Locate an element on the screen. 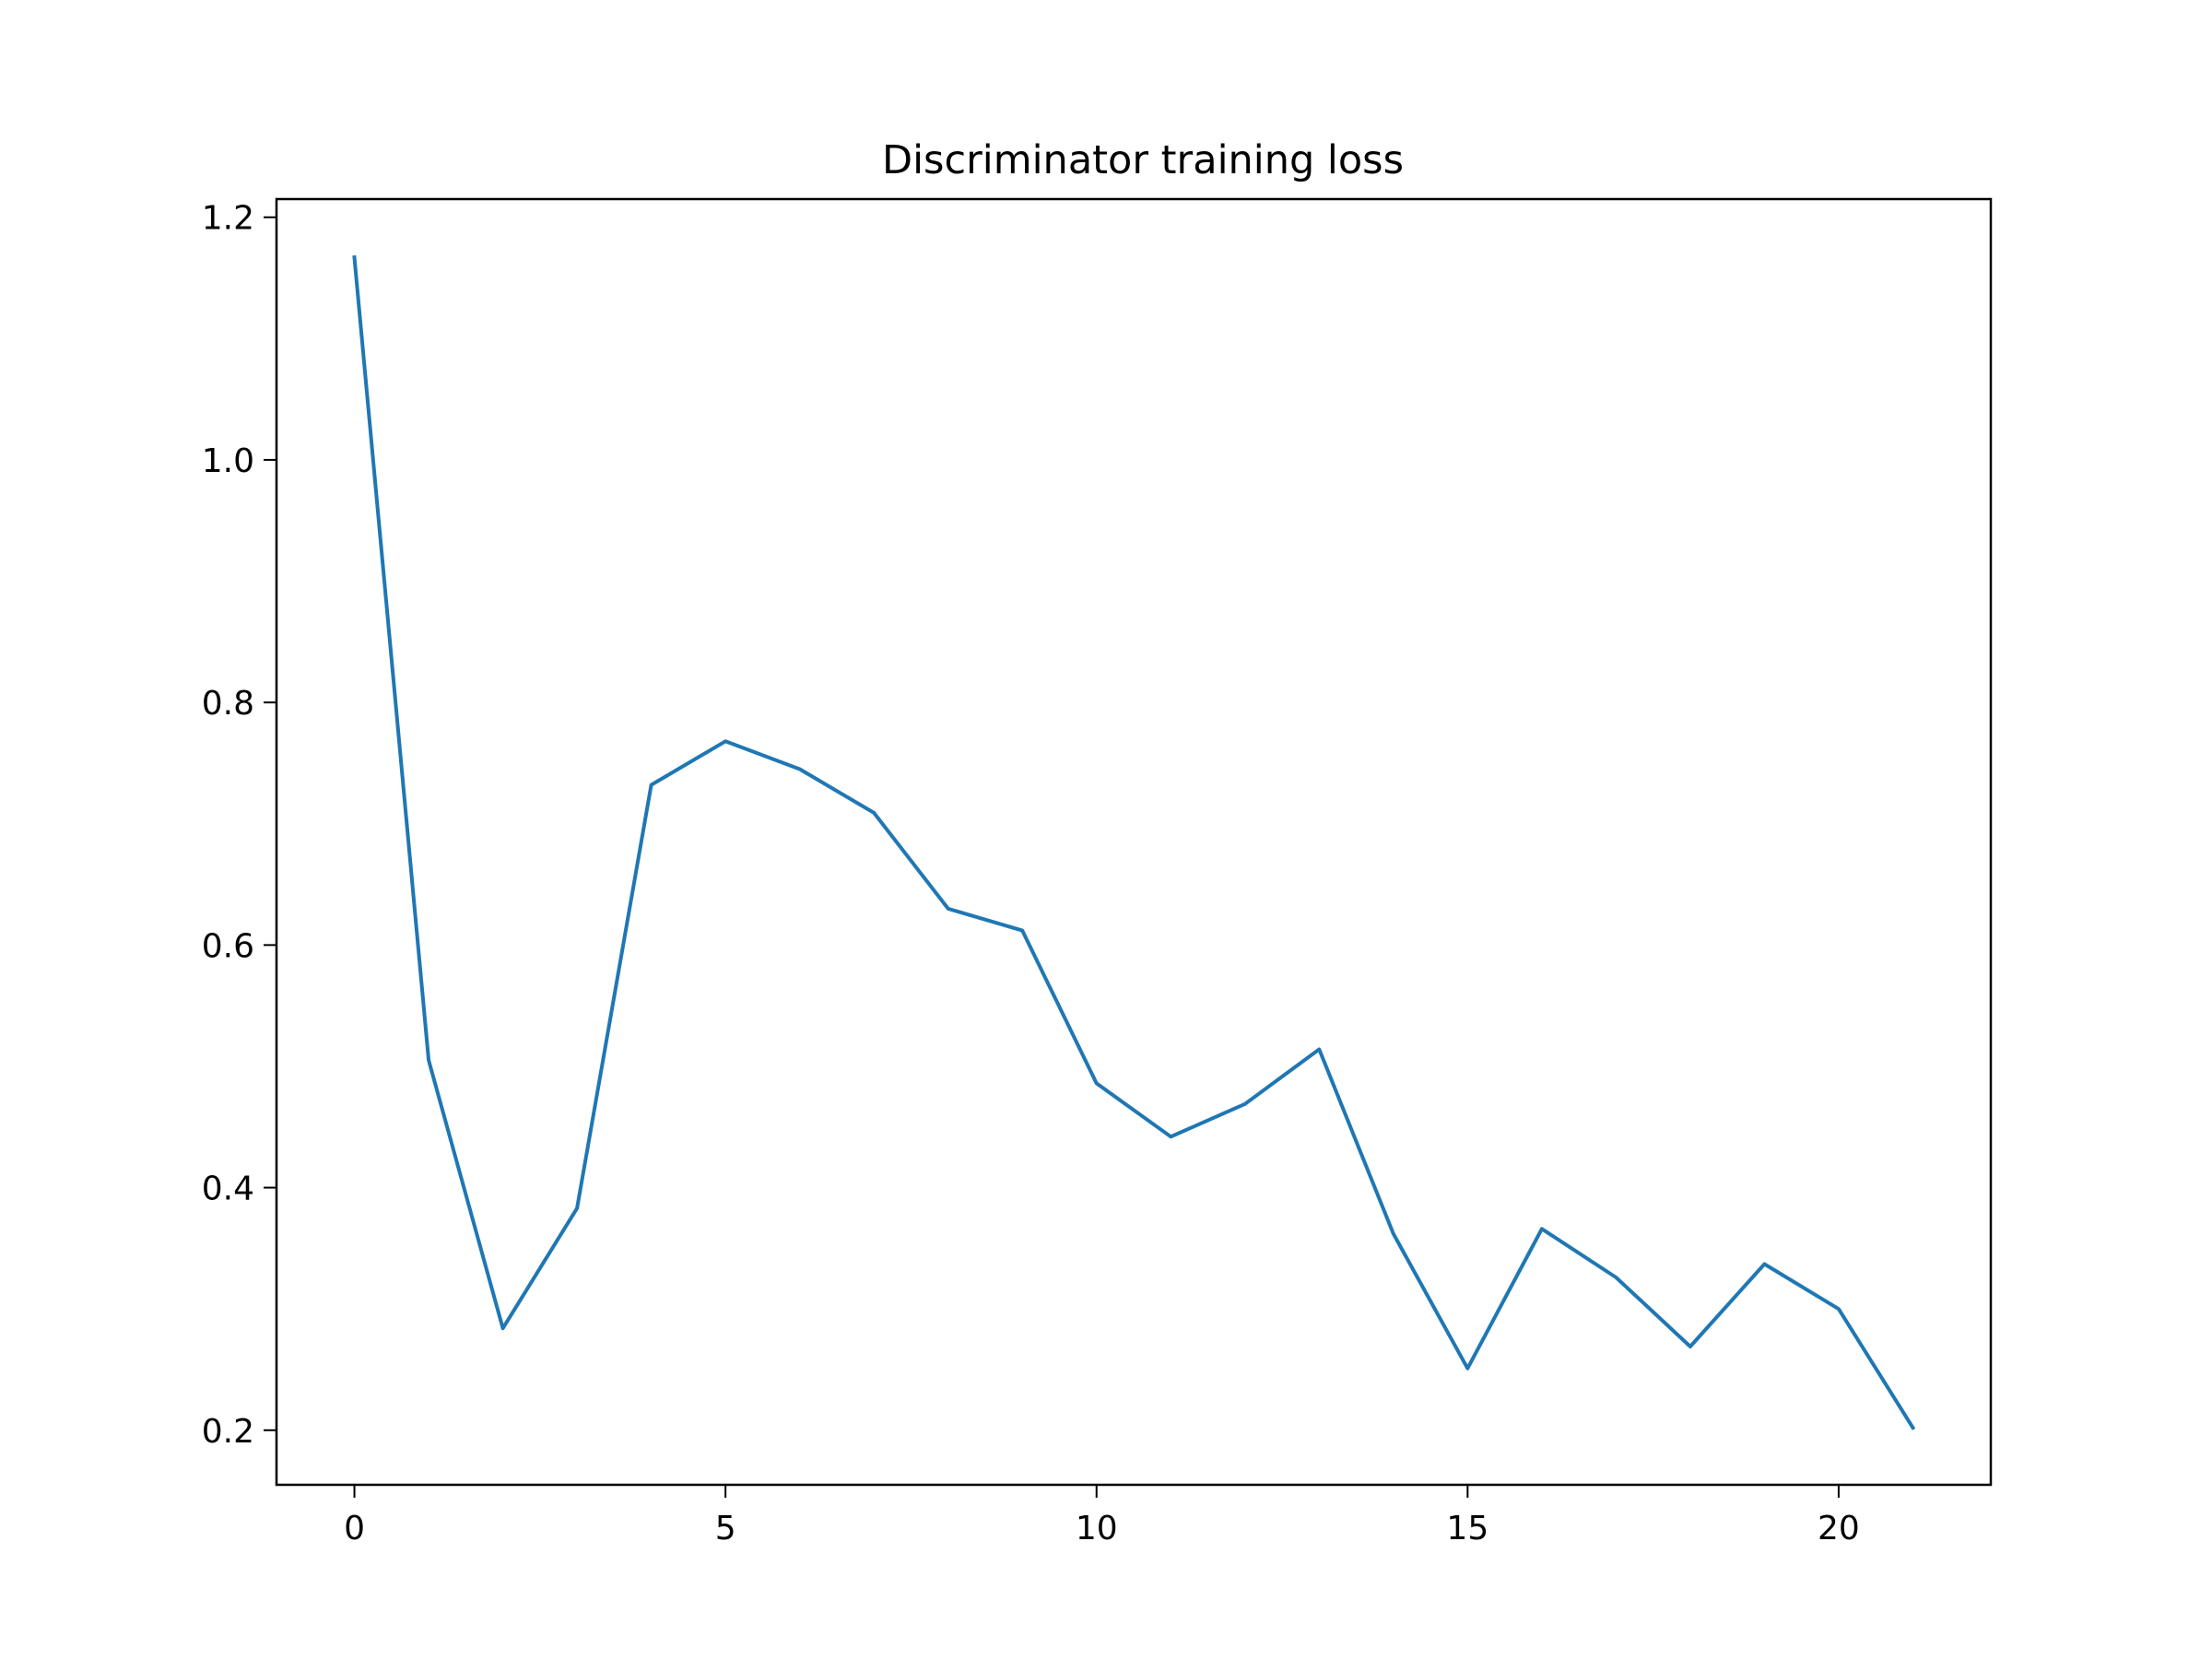 Image resolution: width=2212 pixels, height=1659 pixels. y-tick-label: 0.2 is located at coordinates (228, 1432).